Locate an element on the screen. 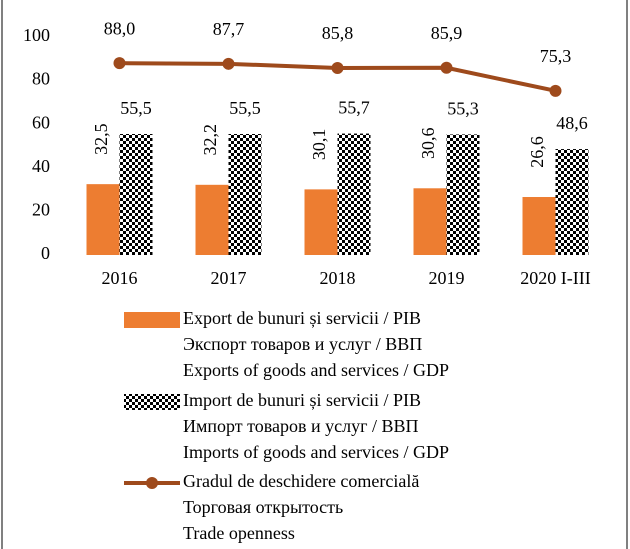 Image resolution: width=630 pixels, height=549 pixels. data-label: 26,6 is located at coordinates (537, 152).